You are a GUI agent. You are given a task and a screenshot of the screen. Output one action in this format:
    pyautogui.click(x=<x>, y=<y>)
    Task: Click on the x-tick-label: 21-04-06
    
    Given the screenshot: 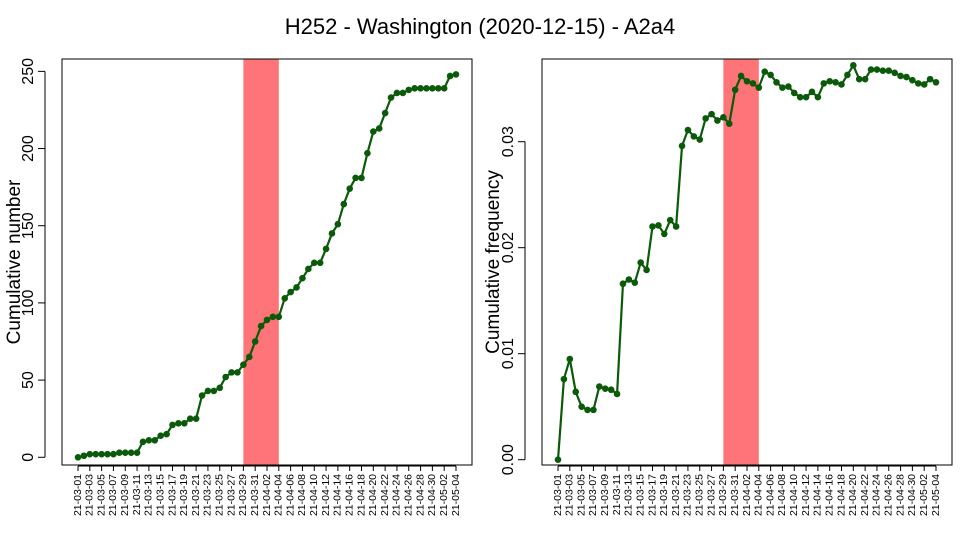 What is the action you would take?
    pyautogui.click(x=770, y=495)
    